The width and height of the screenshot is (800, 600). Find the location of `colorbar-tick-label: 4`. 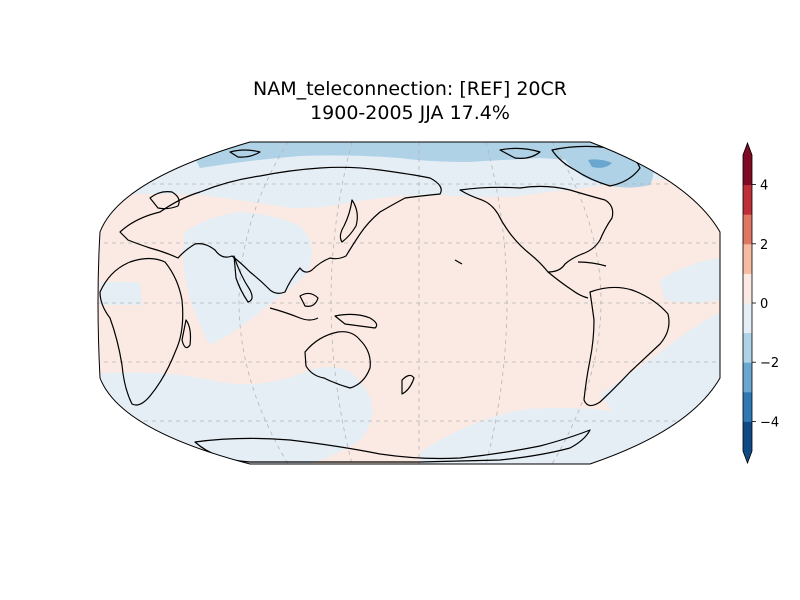

colorbar-tick-label: 4 is located at coordinates (764, 186).